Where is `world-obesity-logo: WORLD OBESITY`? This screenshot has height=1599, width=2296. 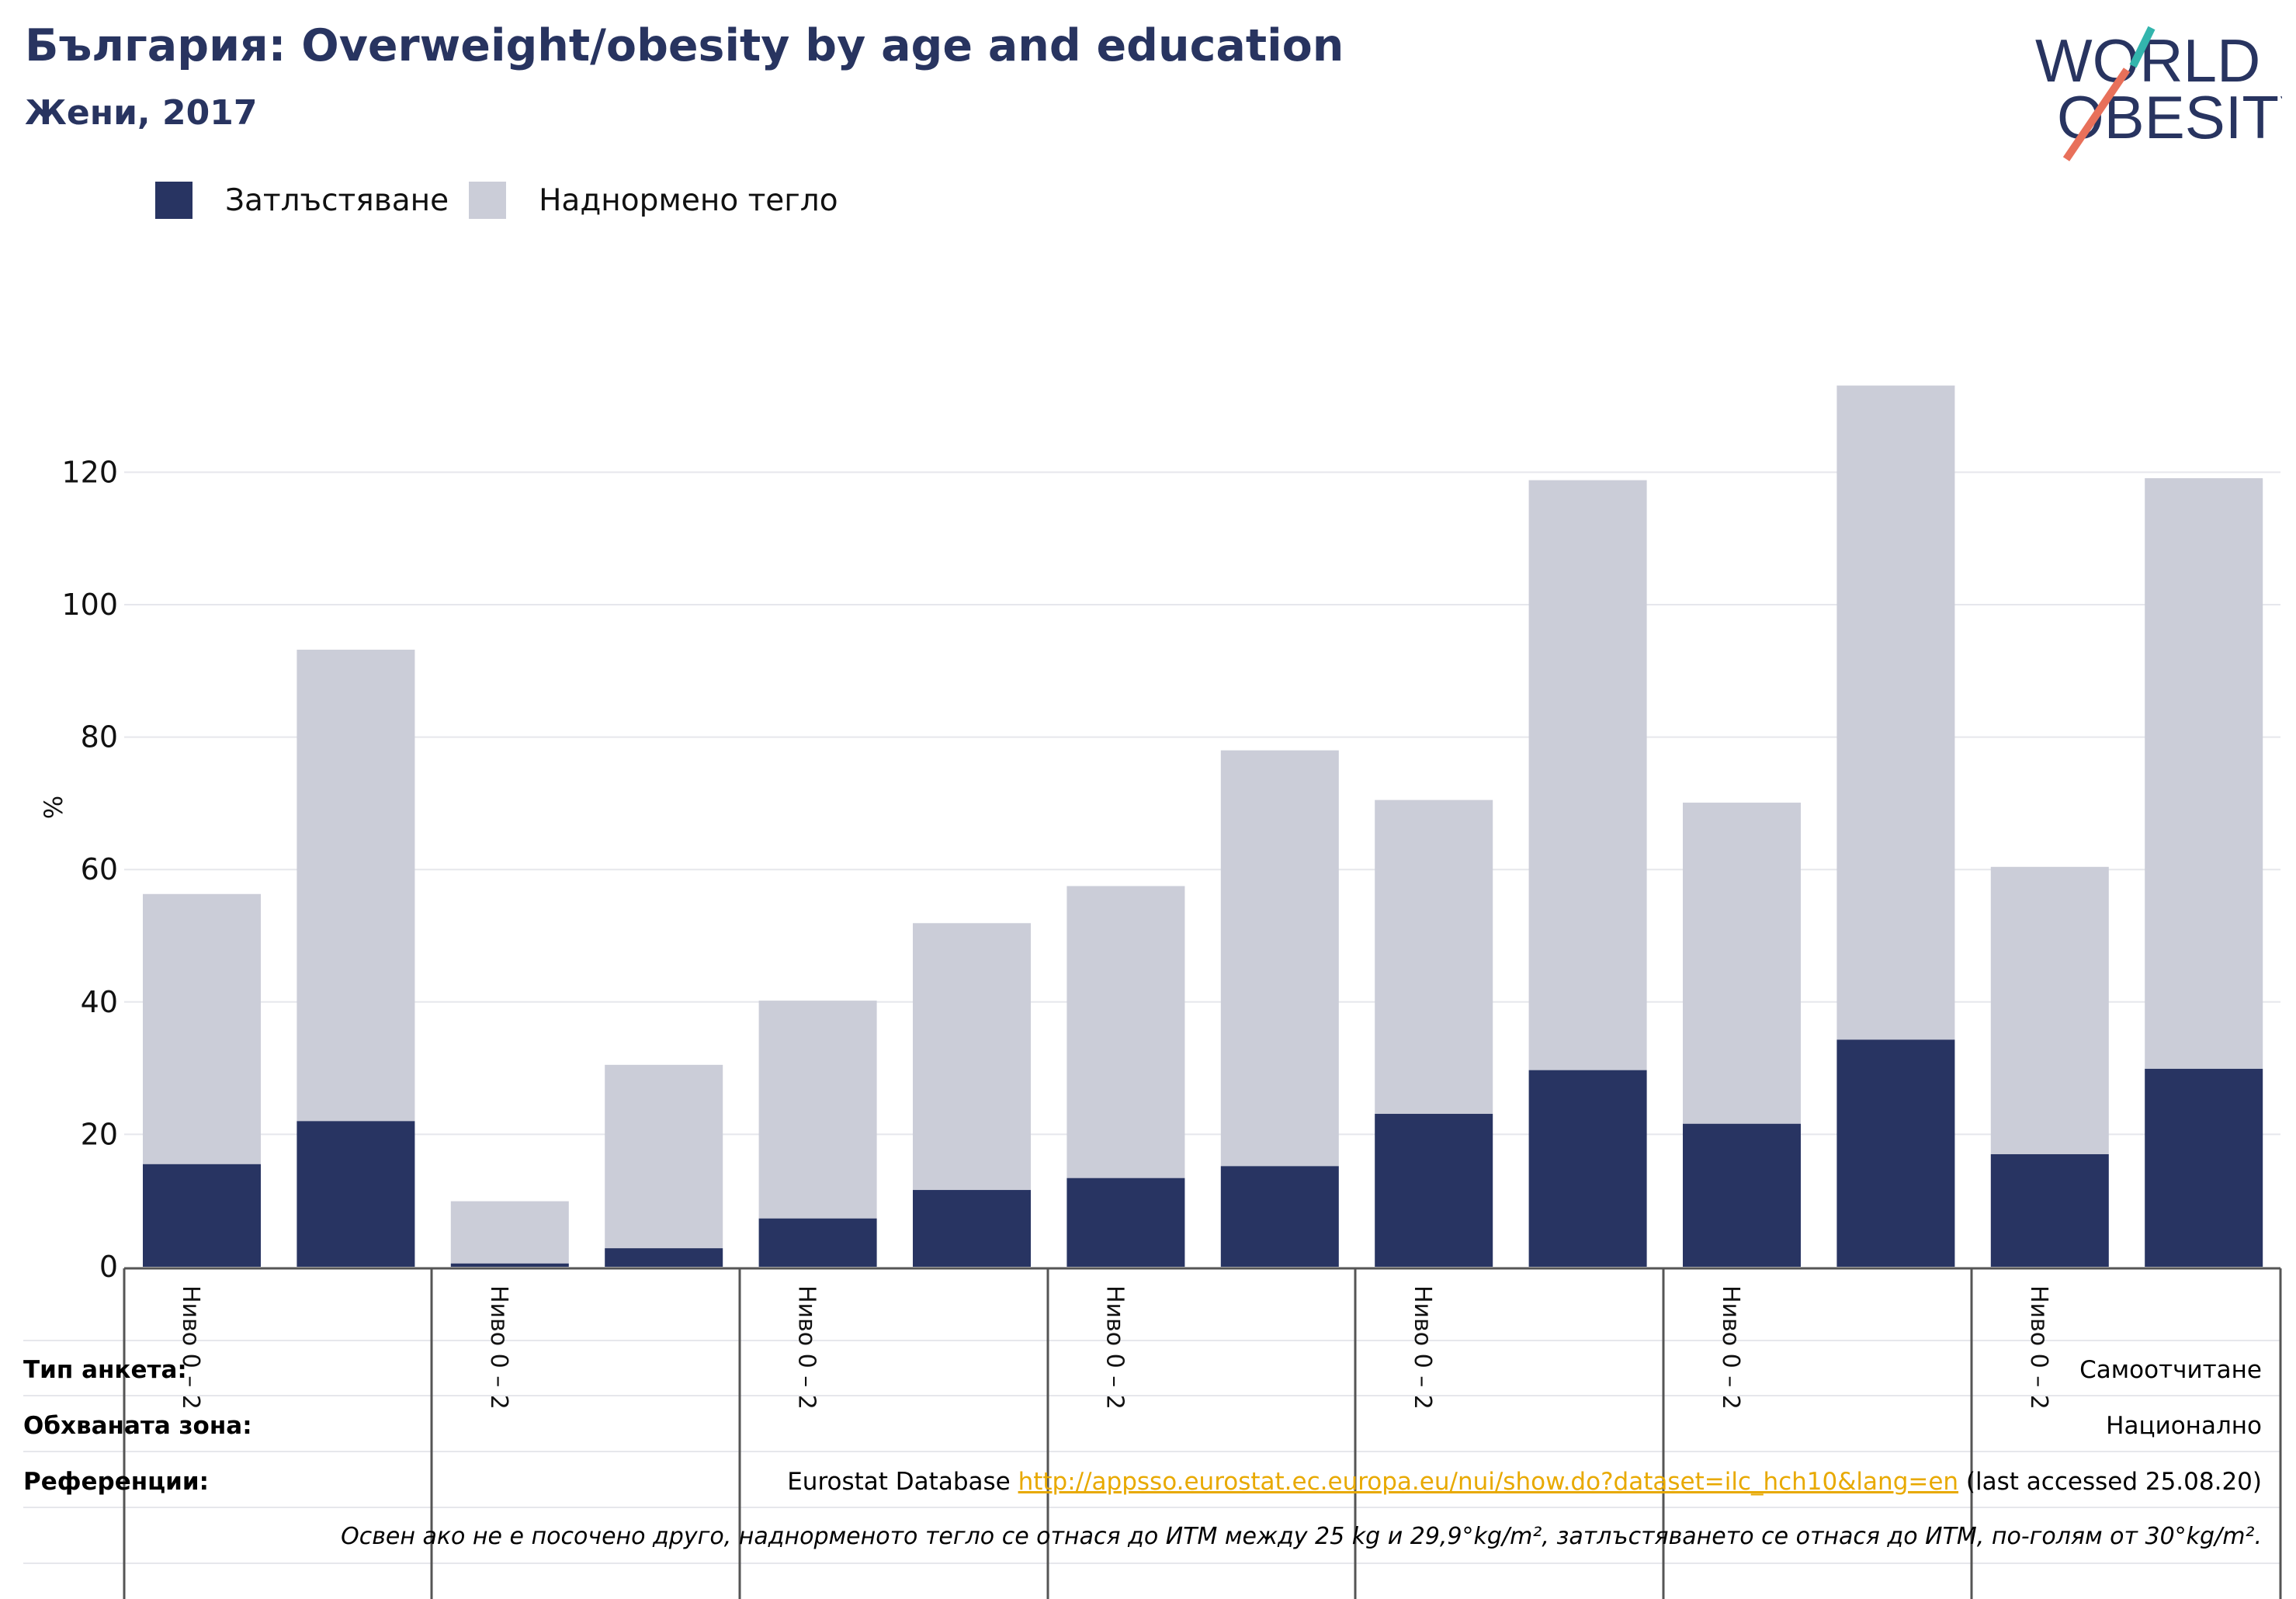 world-obesity-logo: WORLD OBESITY is located at coordinates (2158, 93).